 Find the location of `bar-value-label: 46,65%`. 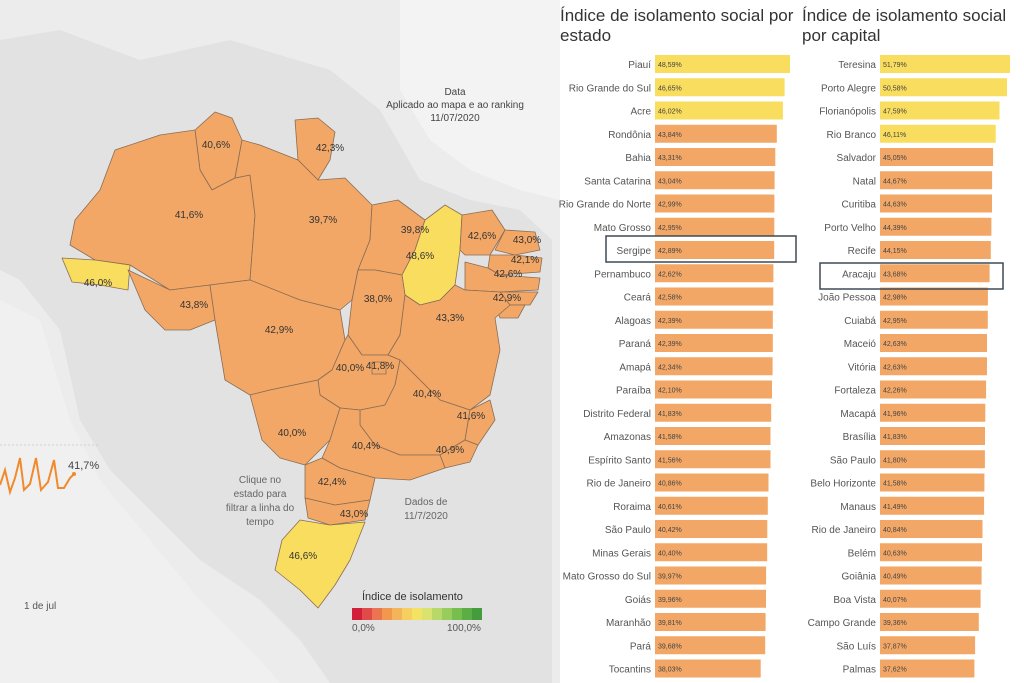

bar-value-label: 46,65% is located at coordinates (670, 88).